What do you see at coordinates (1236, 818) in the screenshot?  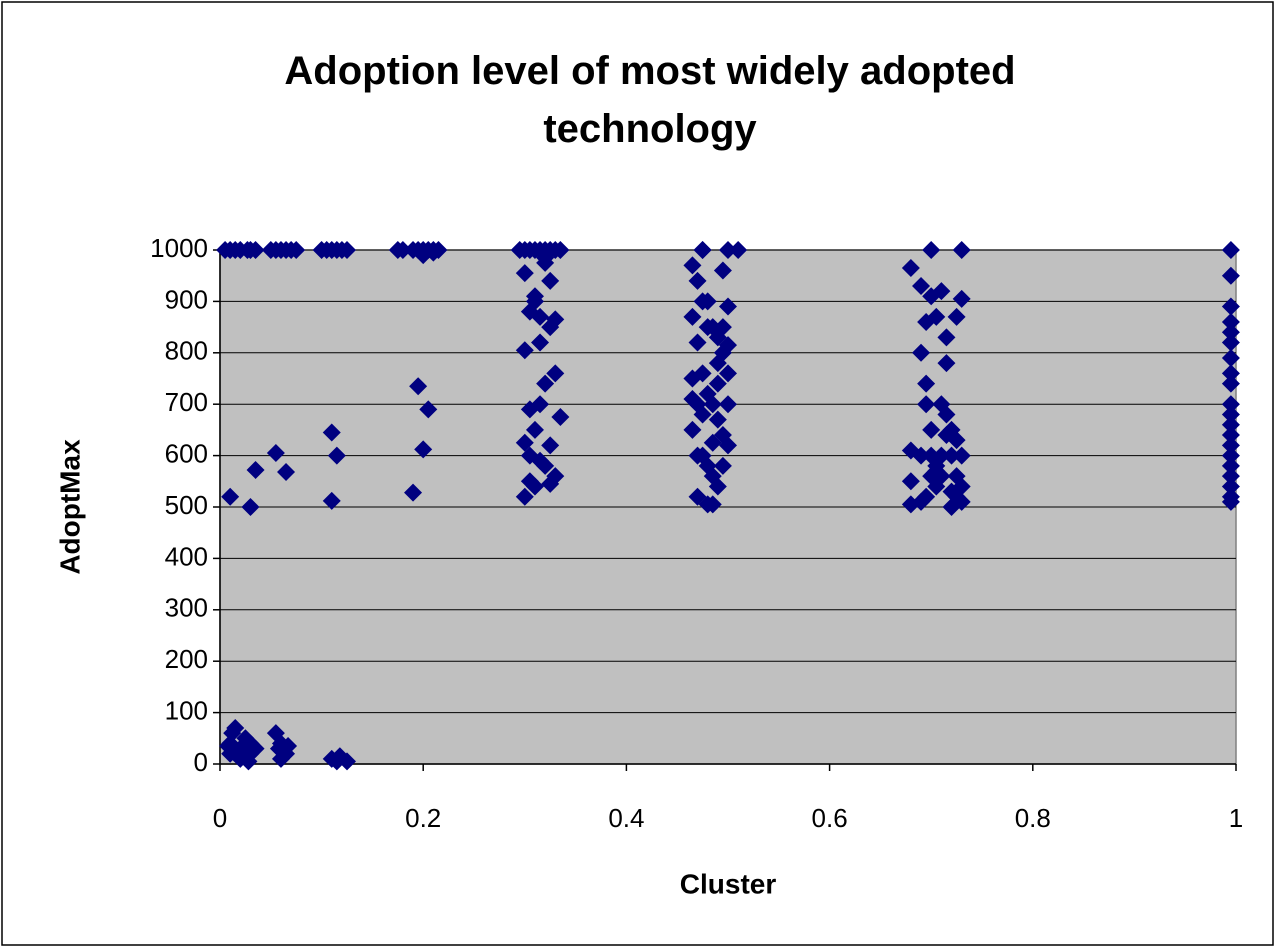 I see `x-tick-label: 1` at bounding box center [1236, 818].